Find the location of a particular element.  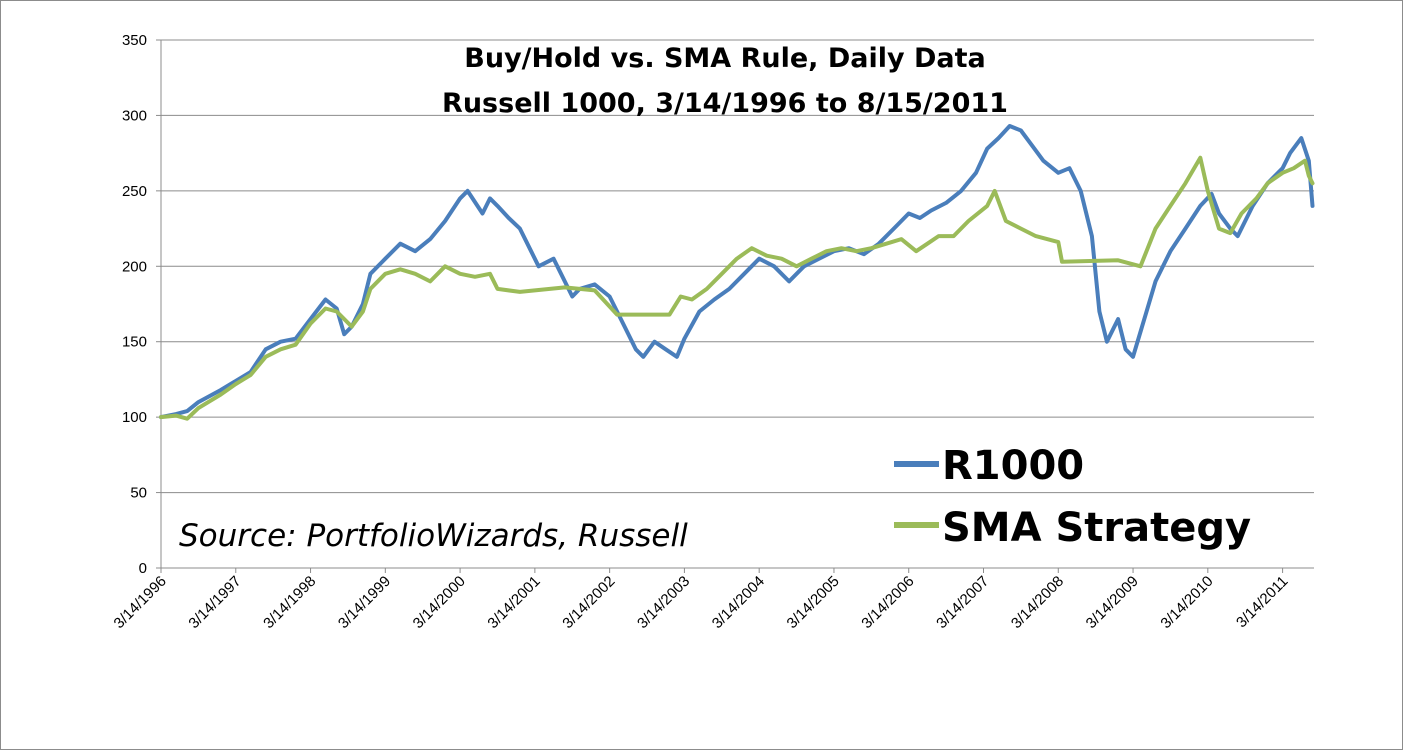

y-tick-label-100: 100 is located at coordinates (134, 417).